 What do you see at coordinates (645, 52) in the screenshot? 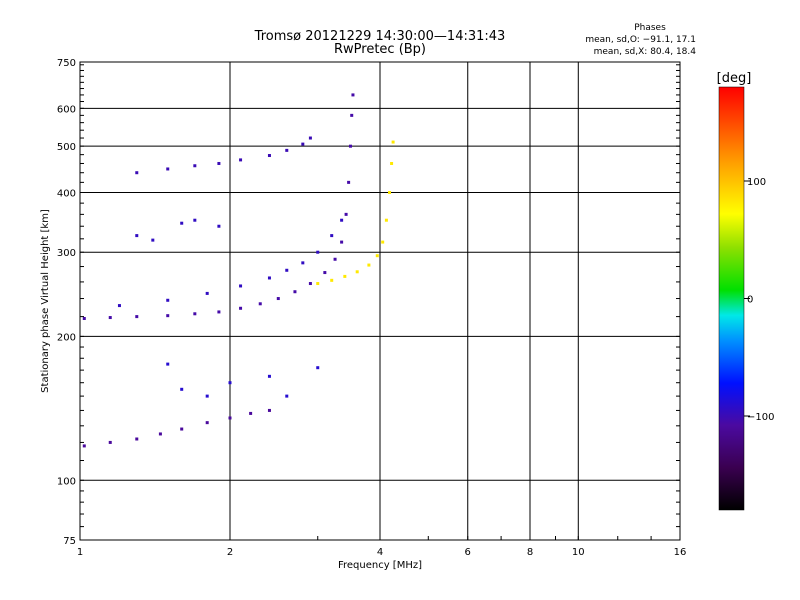
I see `stats-x-mode: mean, sd,X: 80.4, 18.4` at bounding box center [645, 52].